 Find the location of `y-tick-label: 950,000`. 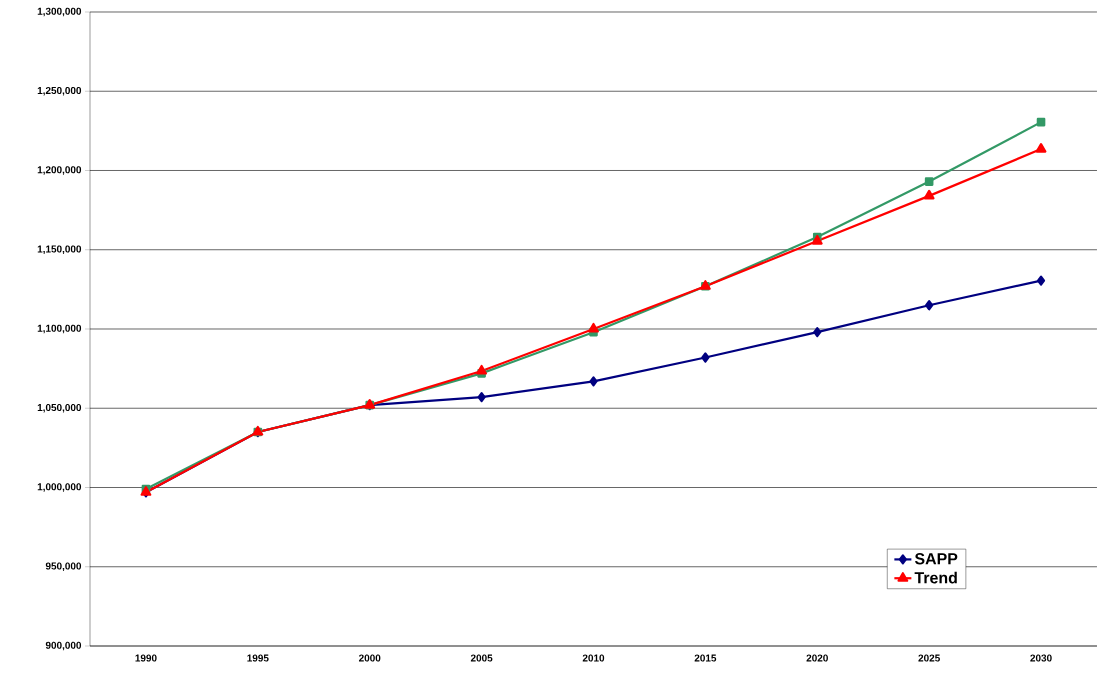

y-tick-label: 950,000 is located at coordinates (63, 566).